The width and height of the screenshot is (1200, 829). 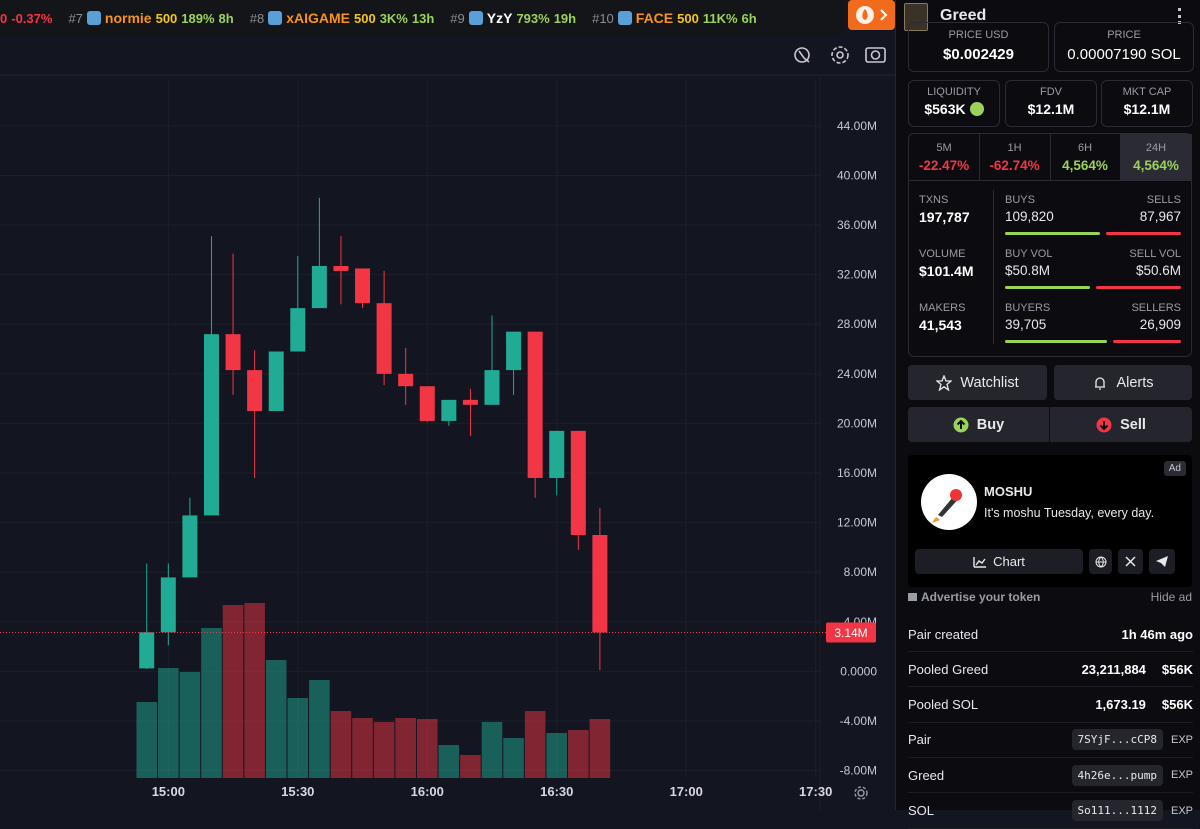 I want to click on ticker-change: -0.37%, so click(x=32, y=18).